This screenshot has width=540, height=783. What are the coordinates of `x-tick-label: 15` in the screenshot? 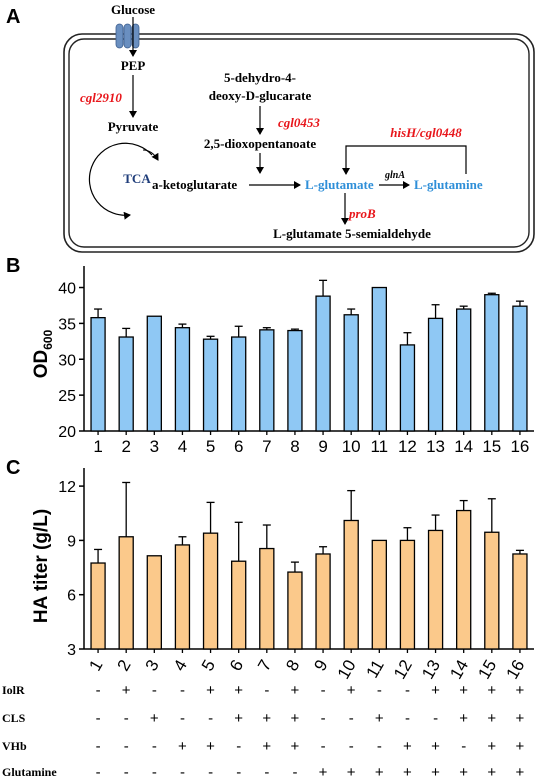 It's located at (491, 446).